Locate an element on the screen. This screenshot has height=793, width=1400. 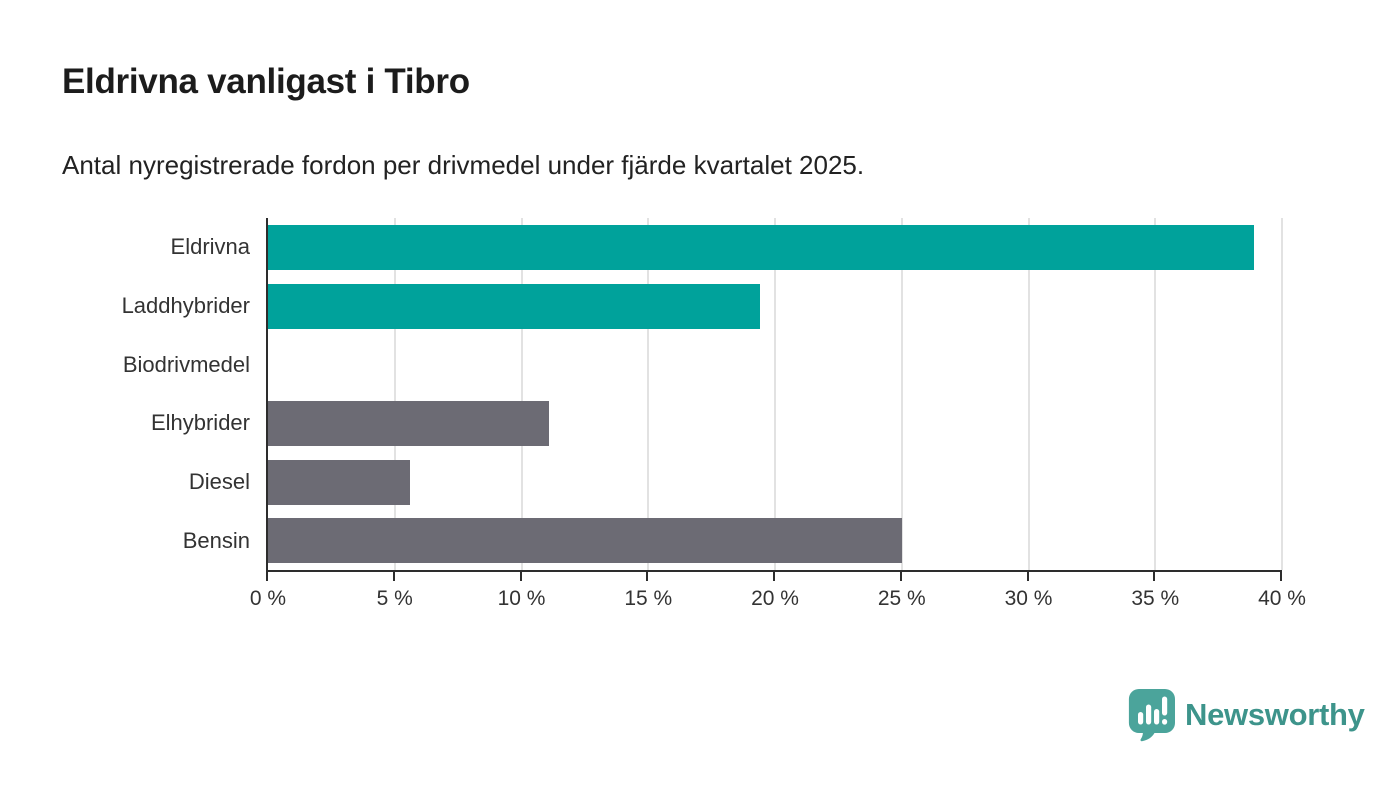
x-tick-label: 40 % is located at coordinates (1282, 598).